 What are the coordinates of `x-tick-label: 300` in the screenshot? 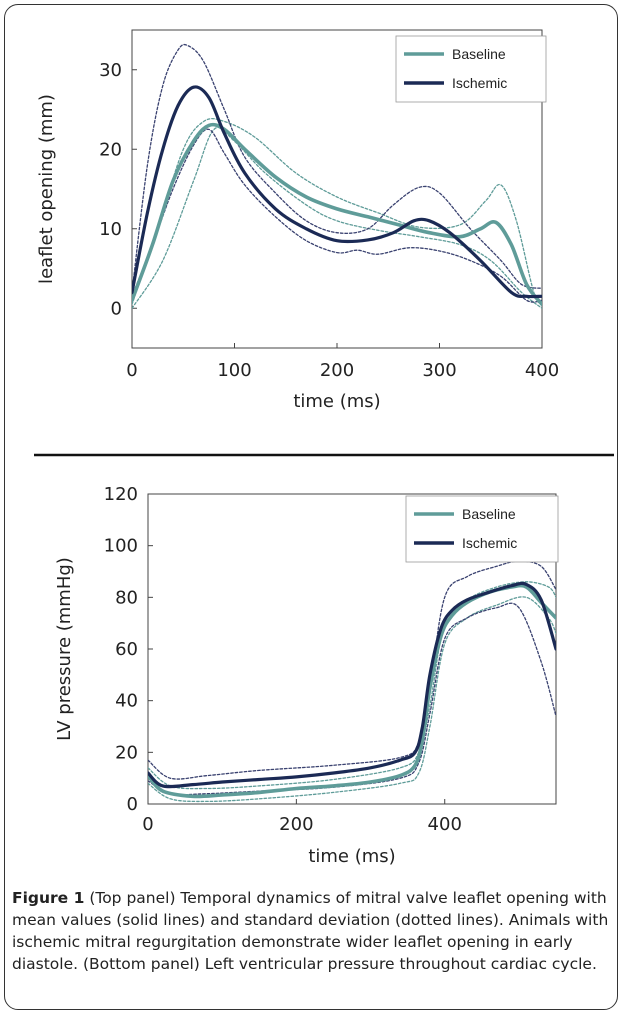 It's located at (439, 370).